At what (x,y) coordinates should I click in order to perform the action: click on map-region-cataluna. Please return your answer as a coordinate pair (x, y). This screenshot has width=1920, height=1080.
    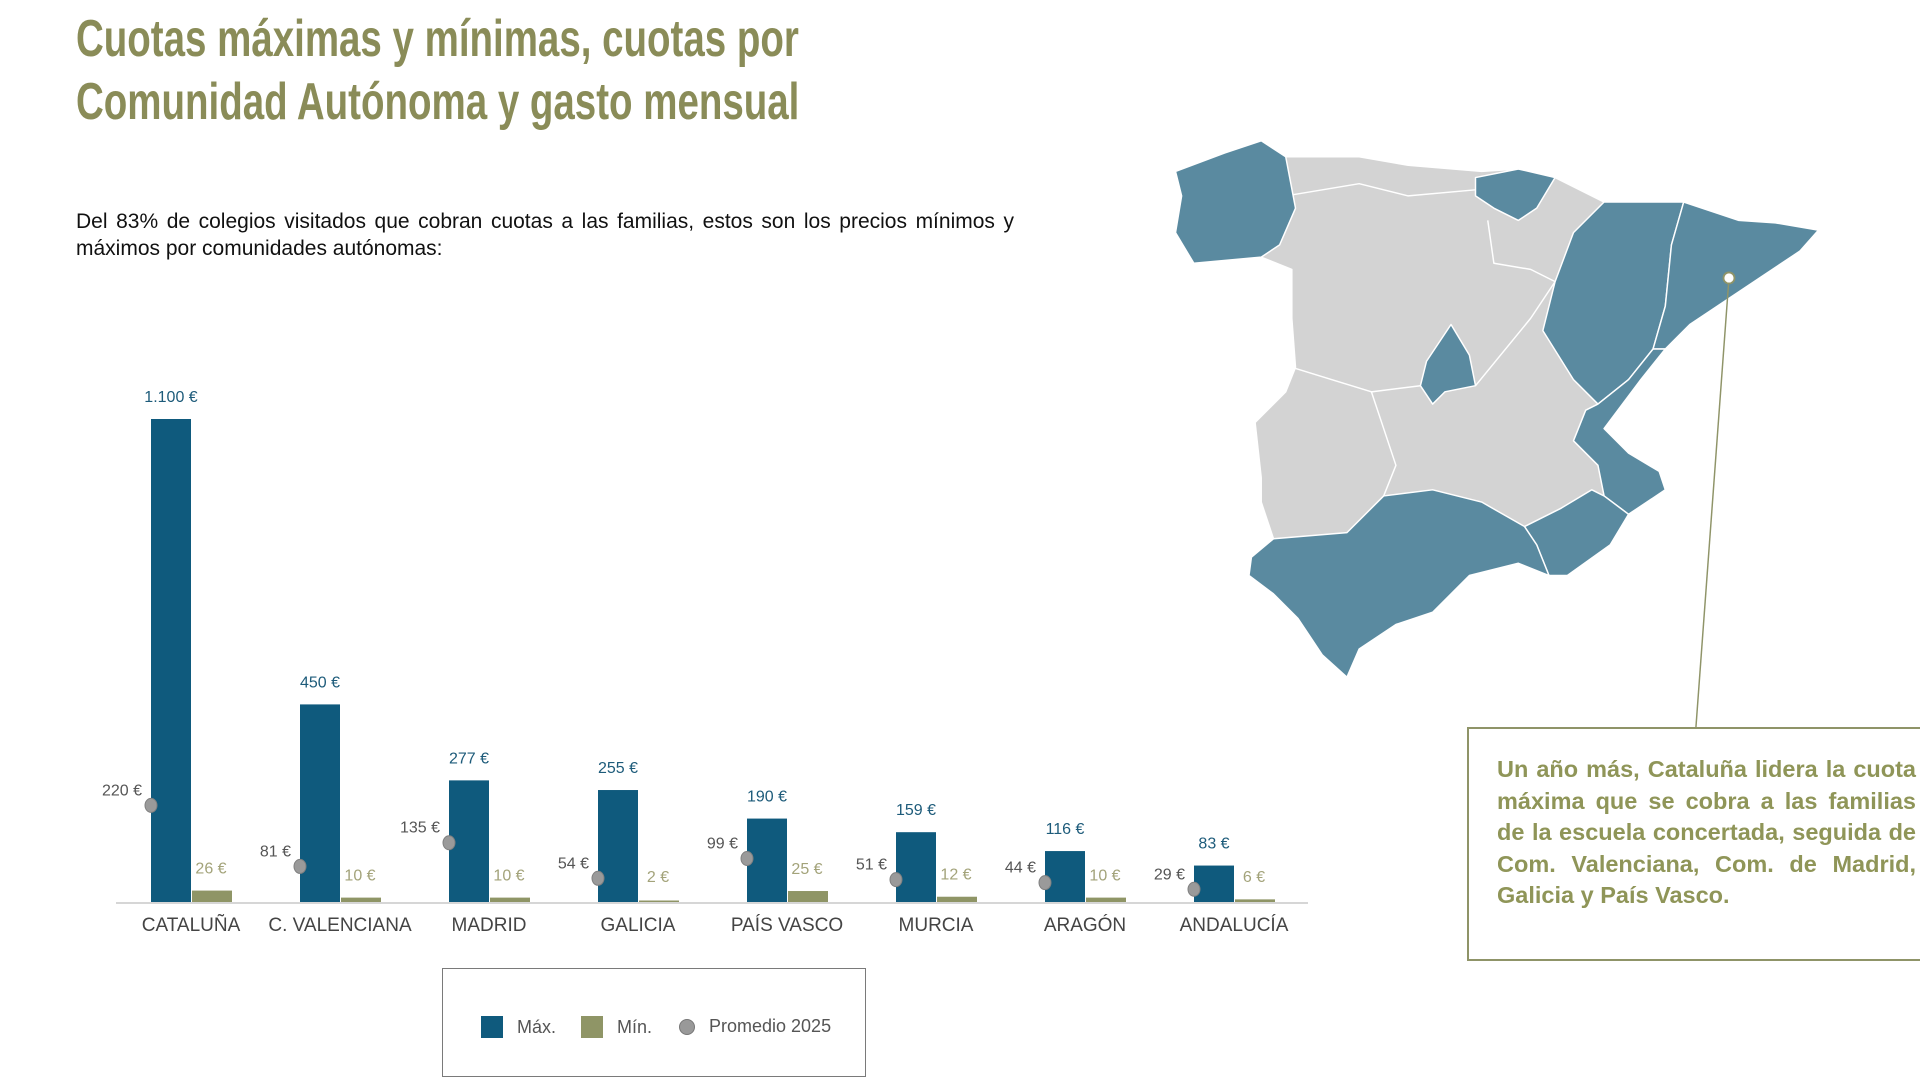
    Looking at the image, I should click on (1736, 275).